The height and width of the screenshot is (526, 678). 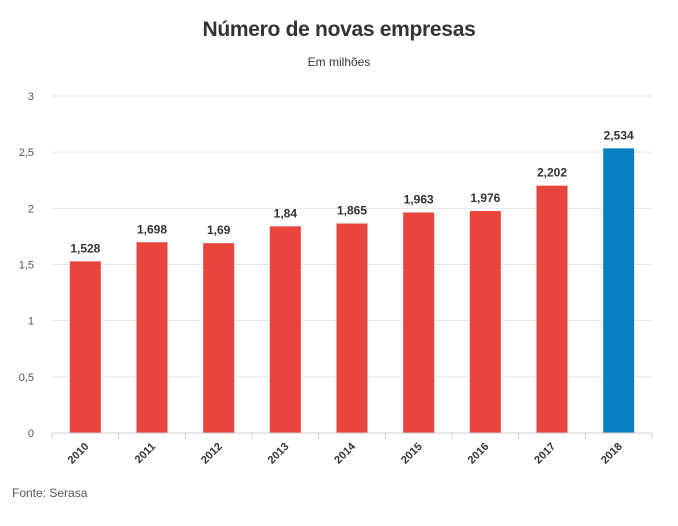 What do you see at coordinates (479, 454) in the screenshot?
I see `x-tick-label: 2016` at bounding box center [479, 454].